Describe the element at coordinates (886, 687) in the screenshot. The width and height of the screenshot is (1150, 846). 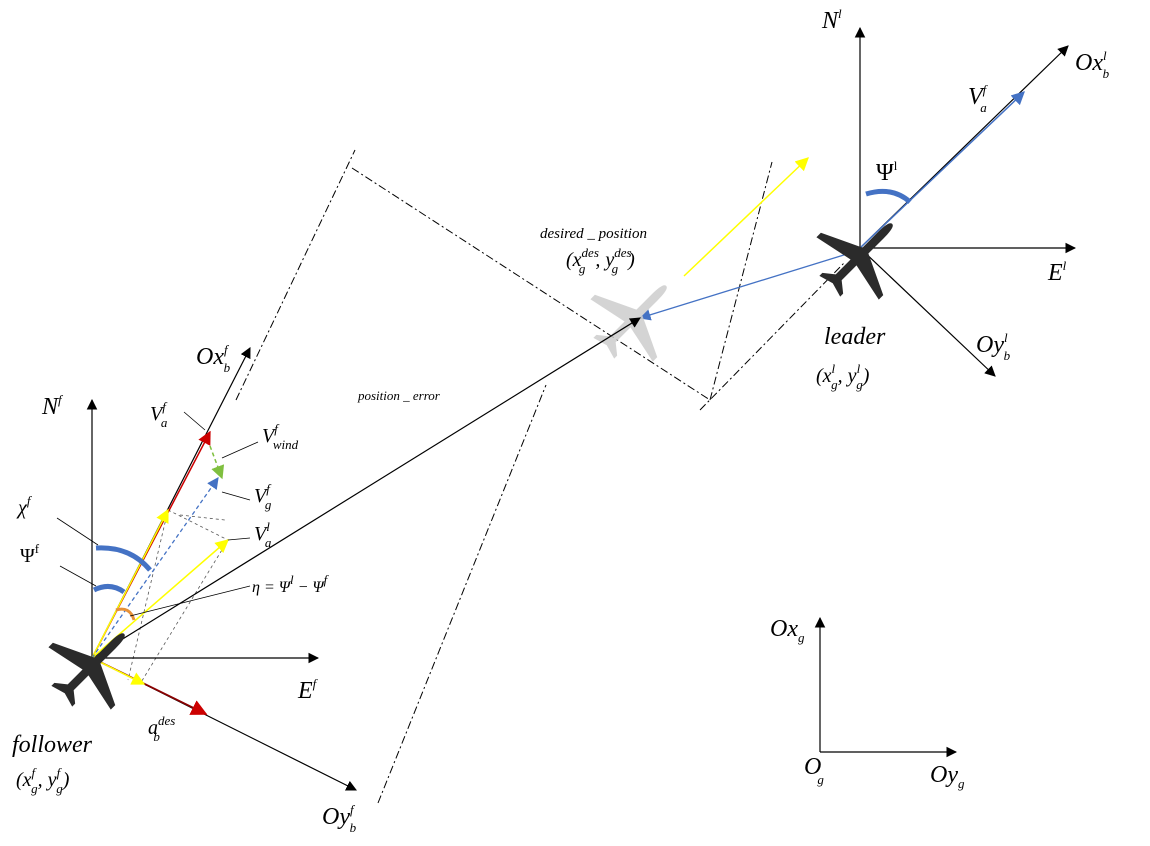
I see `ground-frame` at that location.